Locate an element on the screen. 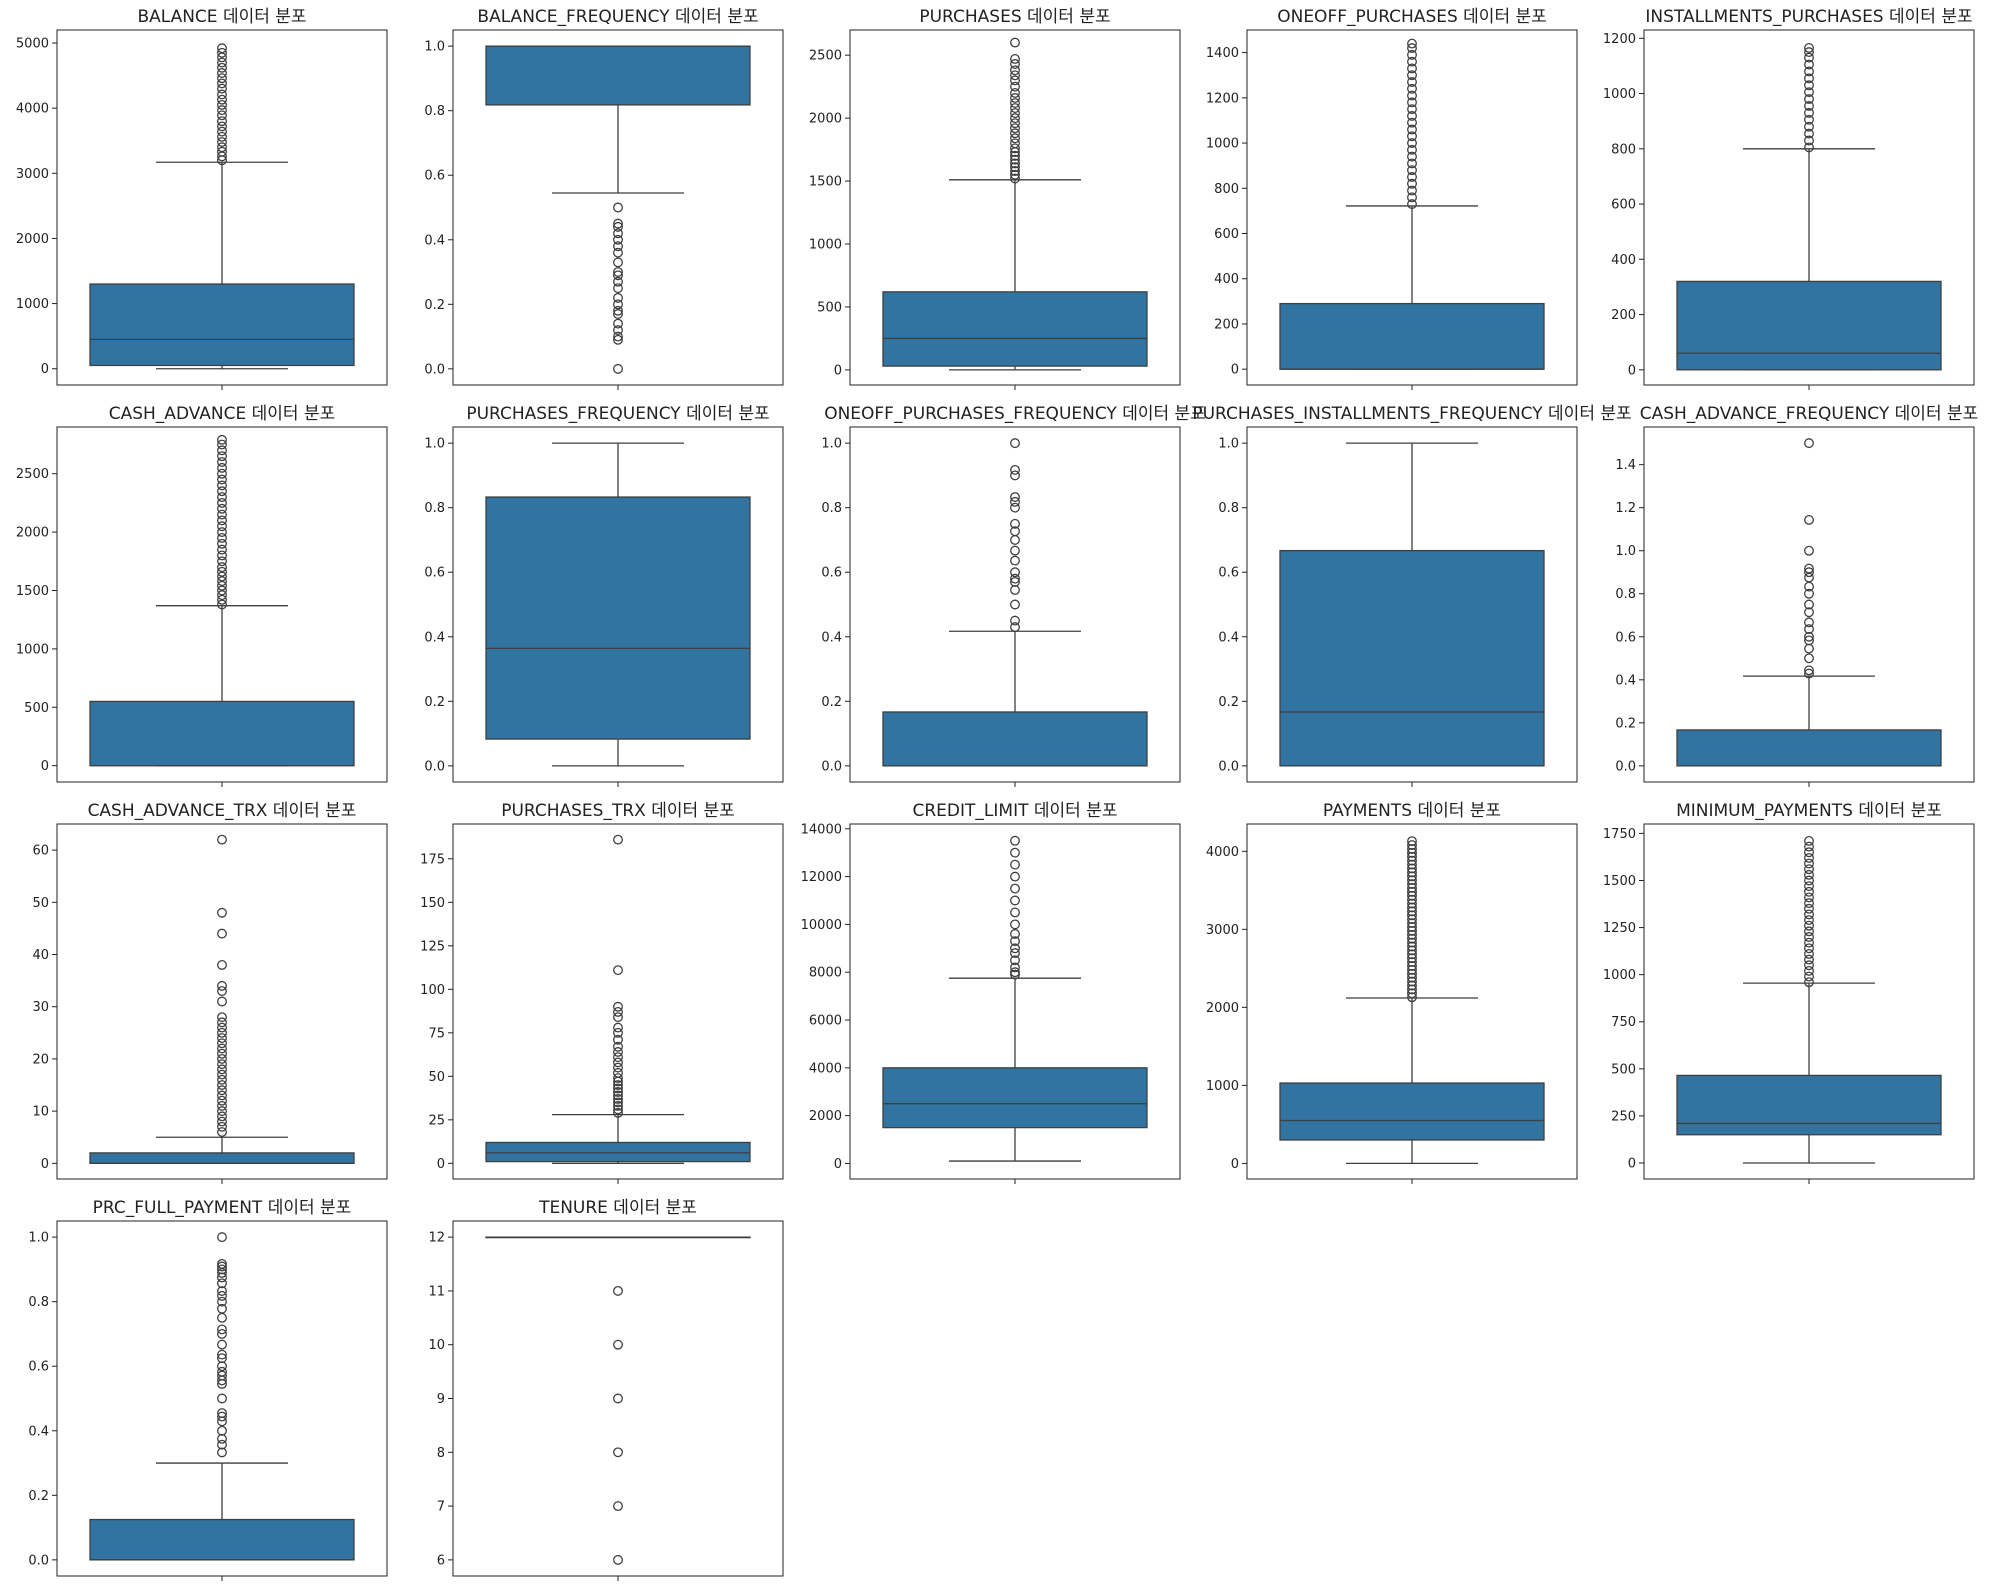 This screenshot has width=1989, height=1594. y-tick-label: 1000 is located at coordinates (1619, 975).